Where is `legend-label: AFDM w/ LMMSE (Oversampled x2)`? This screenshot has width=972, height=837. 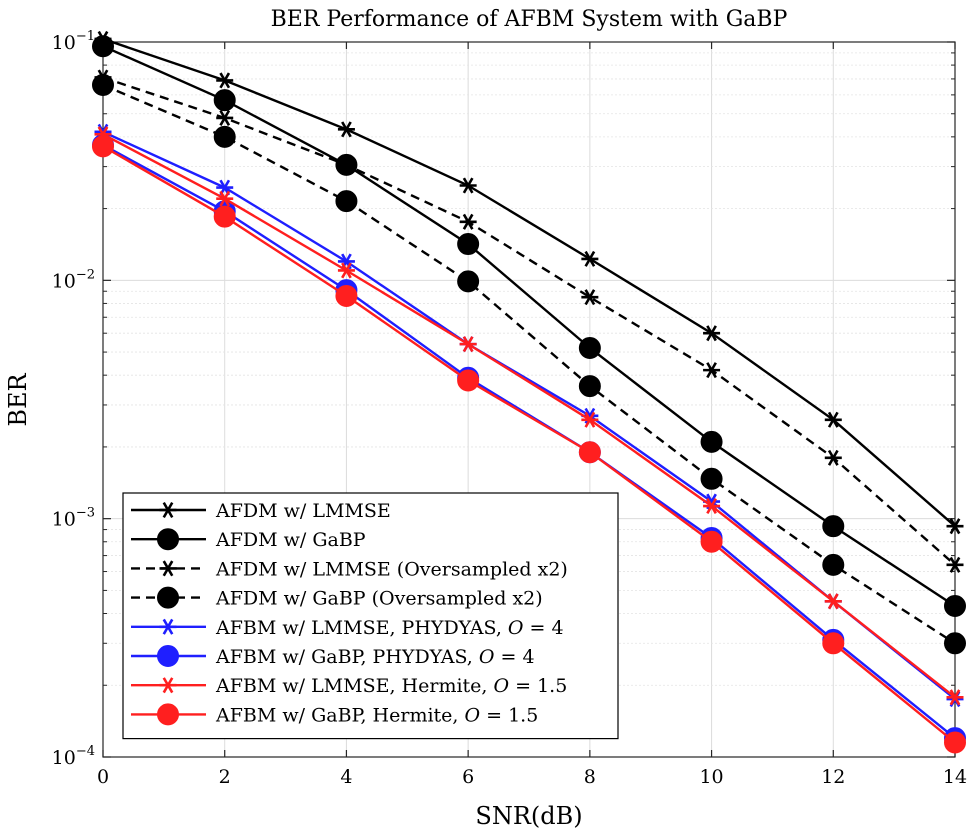
legend-label: AFDM w/ LMMSE (Oversampled x2) is located at coordinates (391, 569).